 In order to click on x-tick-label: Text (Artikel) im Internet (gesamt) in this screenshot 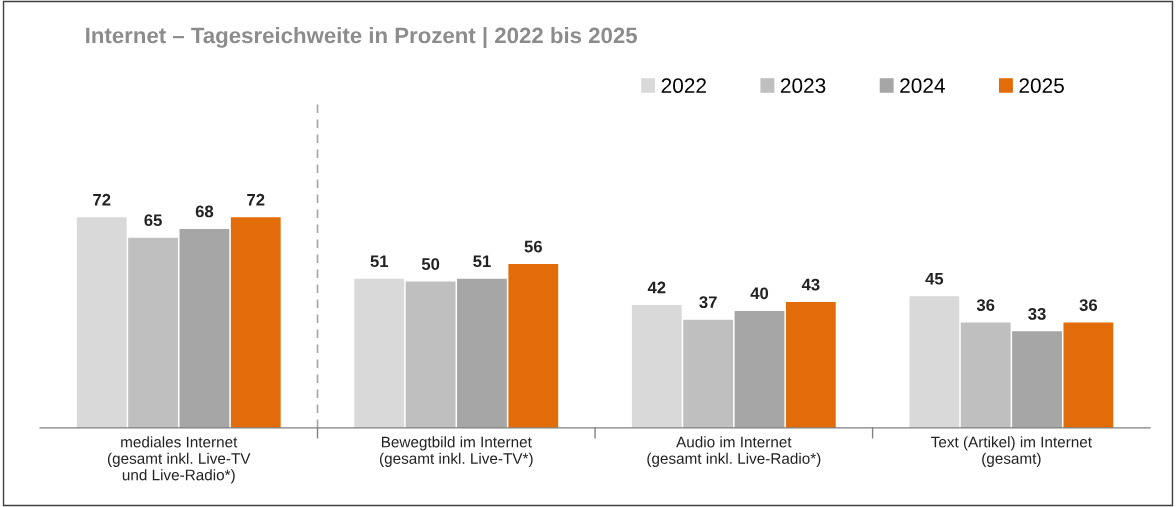, I will do `click(1011, 451)`.